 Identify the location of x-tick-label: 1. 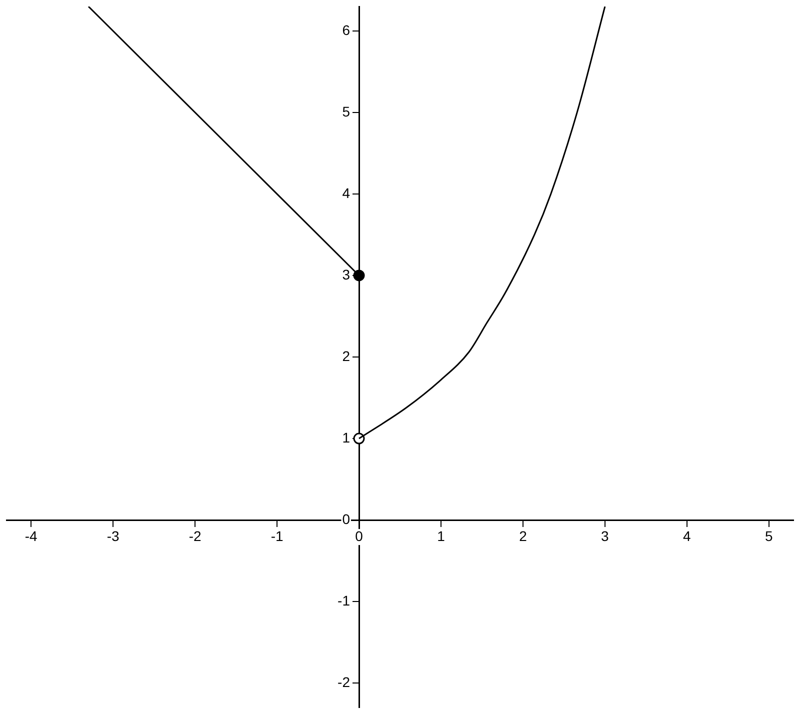
(441, 536).